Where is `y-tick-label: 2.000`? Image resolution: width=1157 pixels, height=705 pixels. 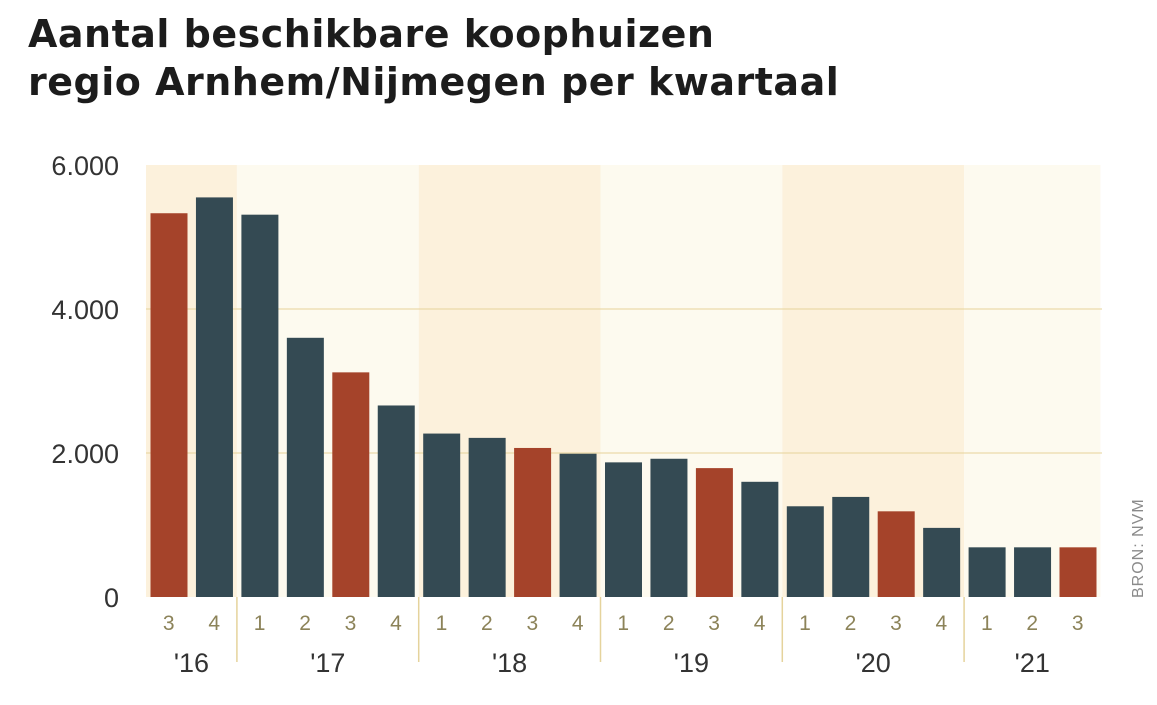 y-tick-label: 2.000 is located at coordinates (85, 454).